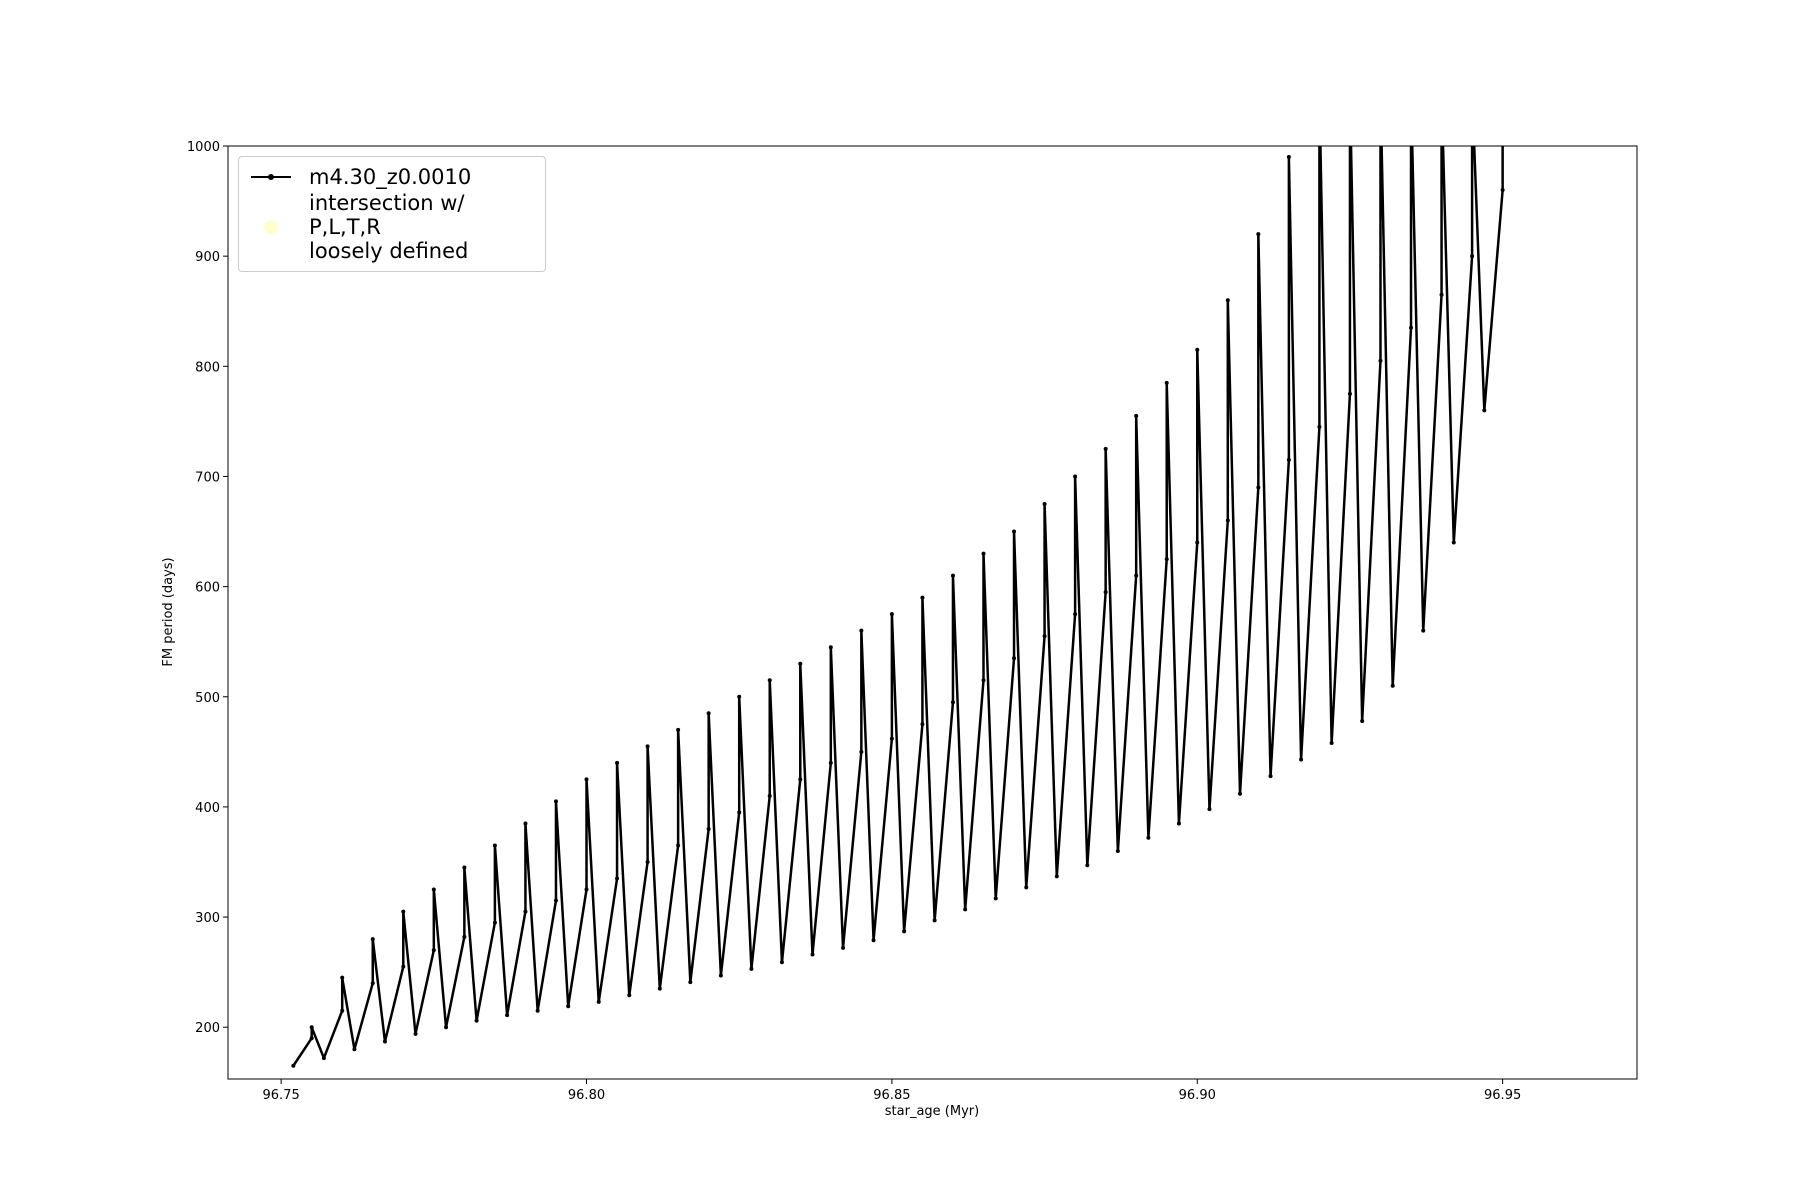 The height and width of the screenshot is (1200, 1800). Describe the element at coordinates (203, 147) in the screenshot. I see `y-tick-label: 1000` at that location.